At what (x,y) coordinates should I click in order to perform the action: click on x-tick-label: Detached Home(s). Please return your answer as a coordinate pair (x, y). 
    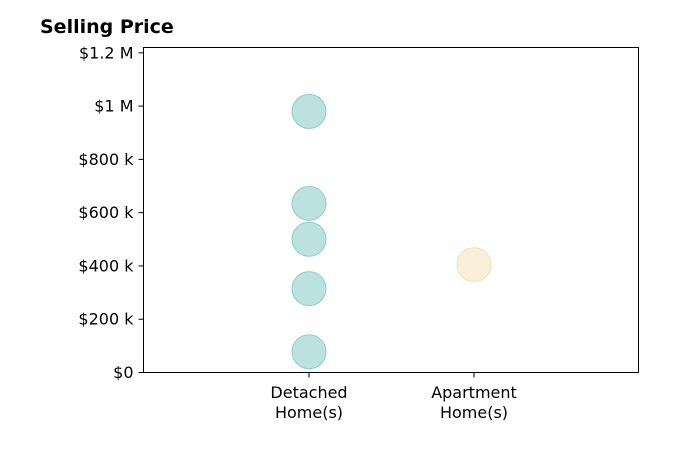
    Looking at the image, I should click on (308, 402).